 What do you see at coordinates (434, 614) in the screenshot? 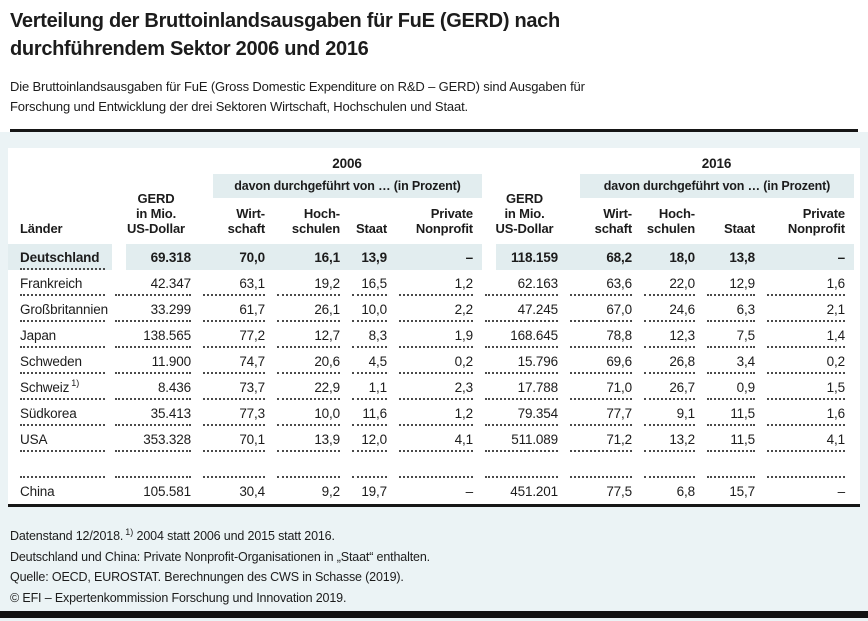
I see `bottom-bar` at bounding box center [434, 614].